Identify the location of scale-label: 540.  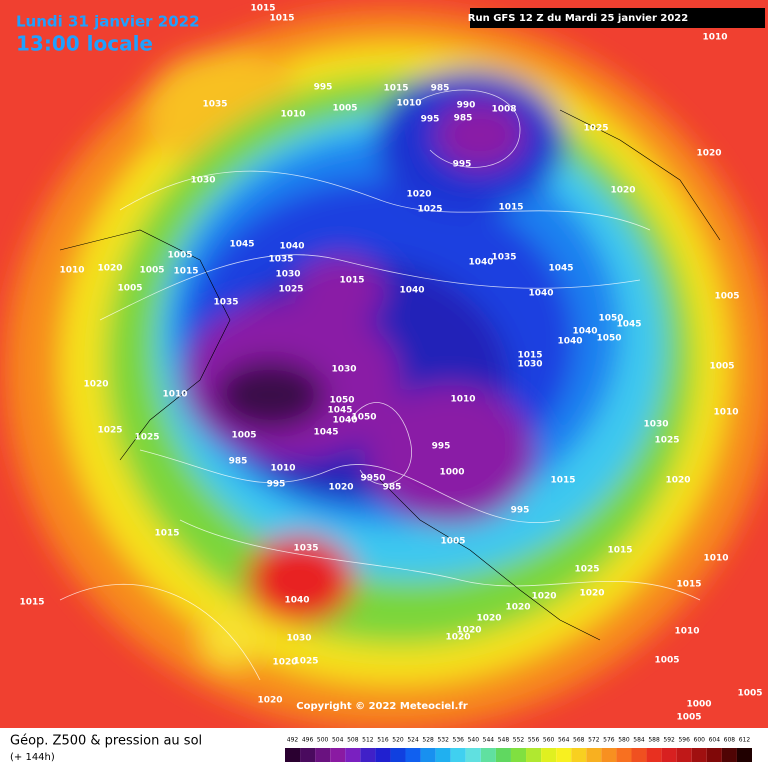
(474, 740).